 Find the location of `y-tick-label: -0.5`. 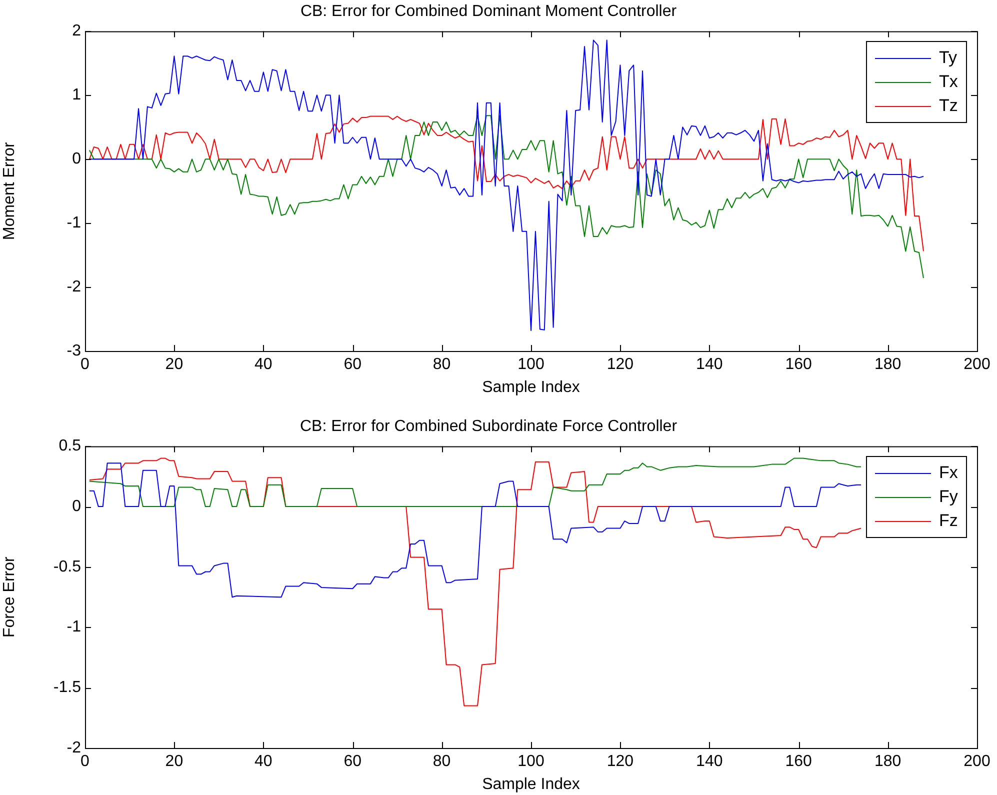

y-tick-label: -0.5 is located at coordinates (67, 567).